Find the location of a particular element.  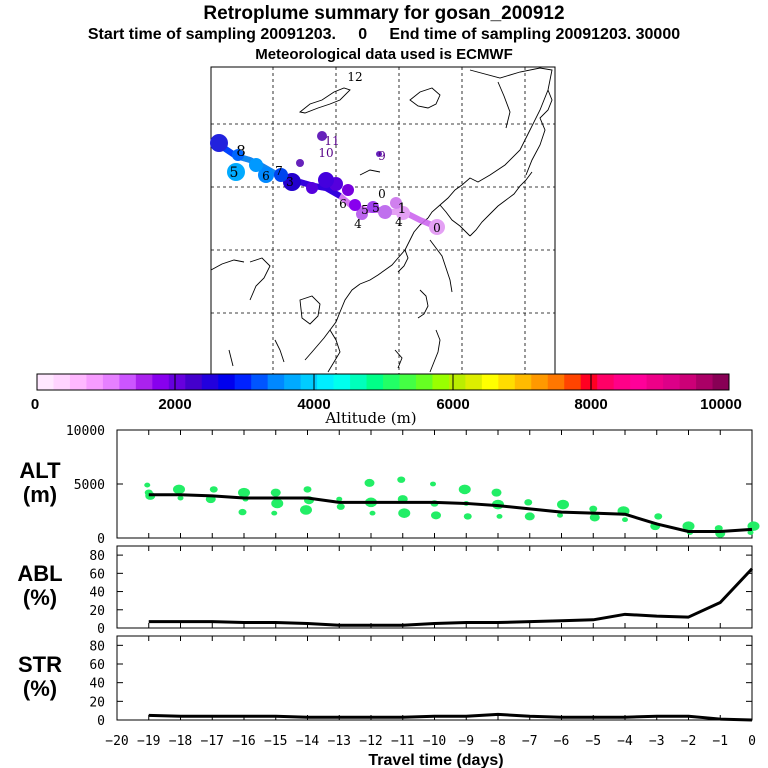

y-tick-label: 40 is located at coordinates (97, 593).